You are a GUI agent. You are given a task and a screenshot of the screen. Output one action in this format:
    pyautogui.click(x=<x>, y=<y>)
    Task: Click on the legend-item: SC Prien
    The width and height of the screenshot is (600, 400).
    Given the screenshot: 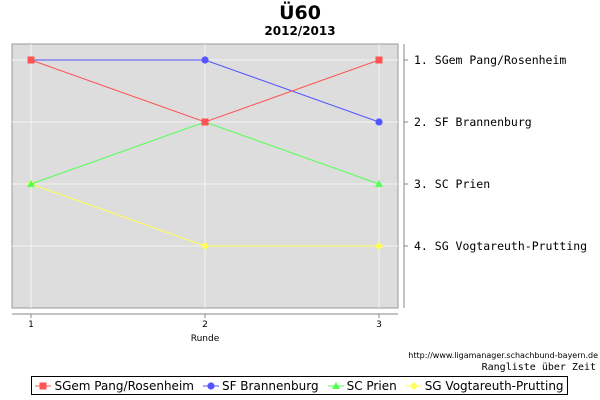 What is the action you would take?
    pyautogui.click(x=362, y=385)
    